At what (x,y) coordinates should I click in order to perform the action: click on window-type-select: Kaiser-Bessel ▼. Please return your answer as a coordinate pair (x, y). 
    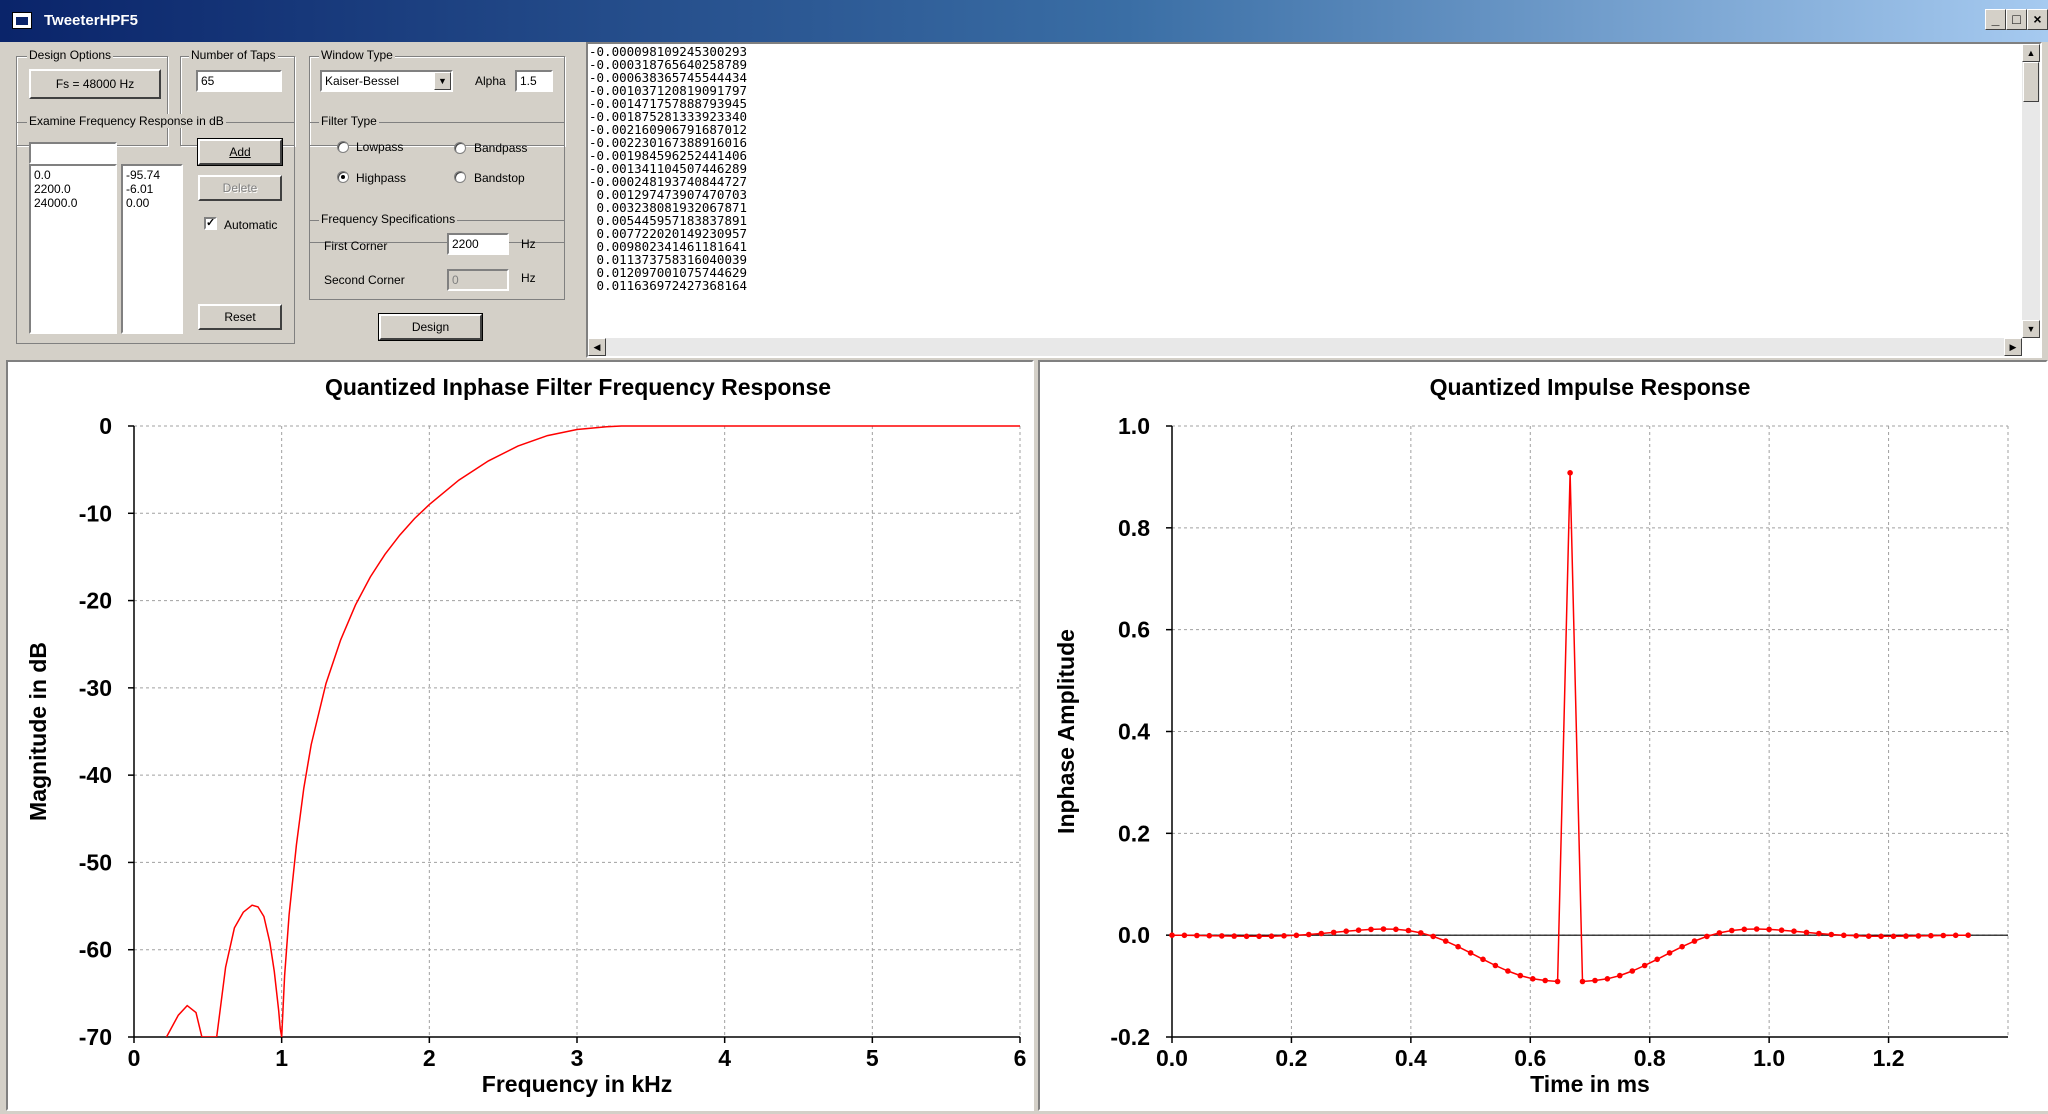
    Looking at the image, I should click on (386, 81).